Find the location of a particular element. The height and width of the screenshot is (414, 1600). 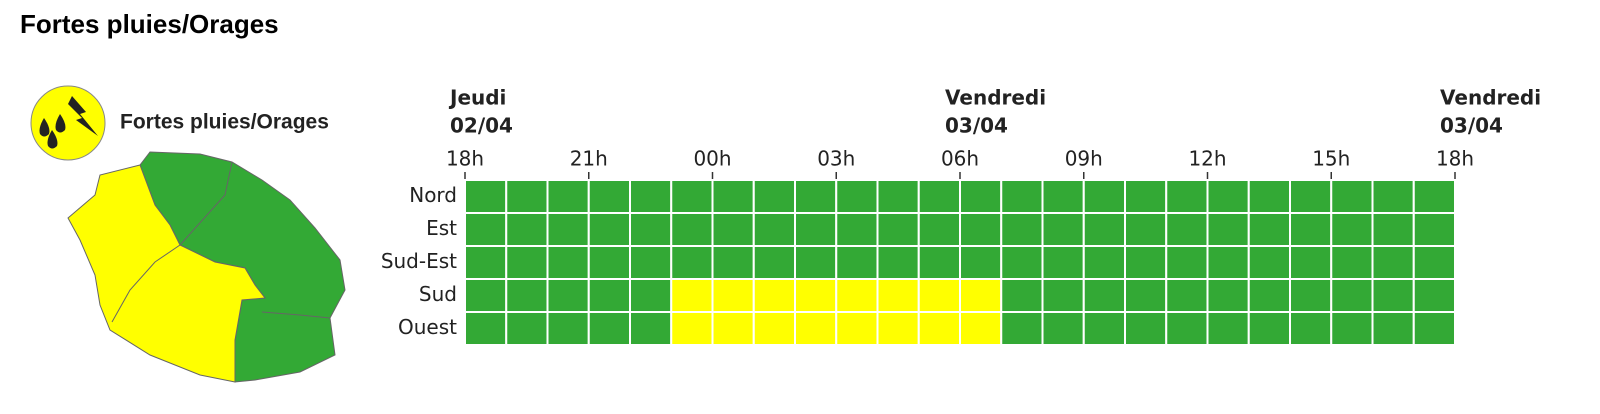

day-name: Vendredi is located at coordinates (1490, 98).